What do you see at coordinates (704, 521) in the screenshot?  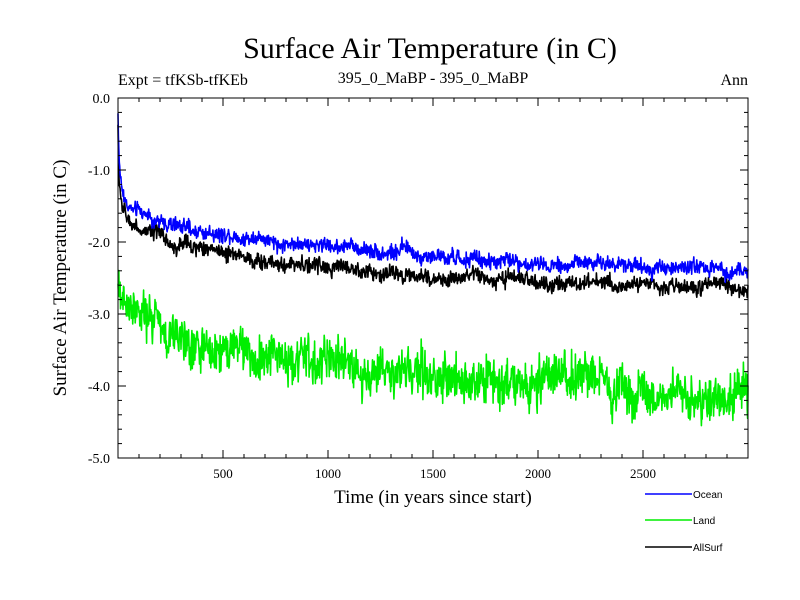 I see `legend-label-land: Land` at bounding box center [704, 521].